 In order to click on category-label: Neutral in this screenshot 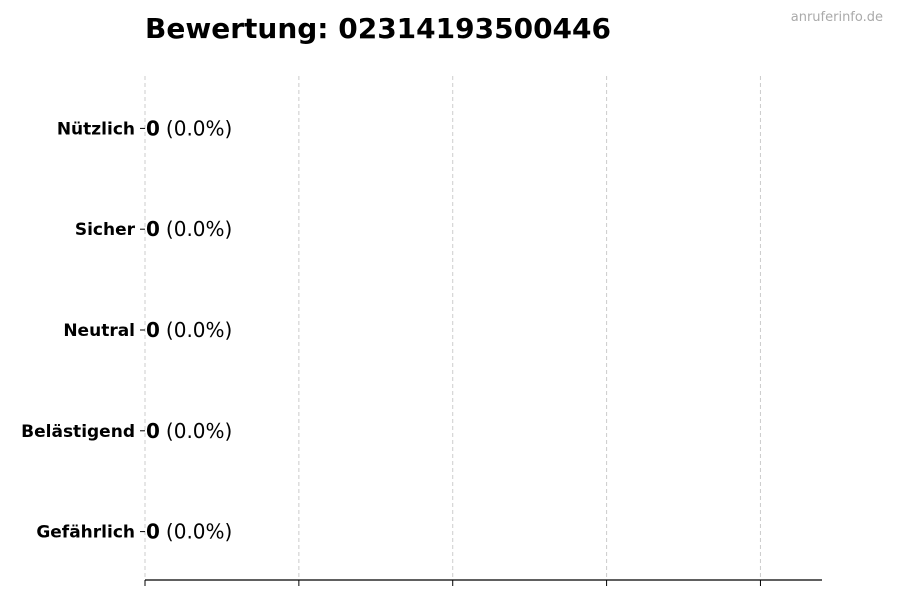, I will do `click(99, 331)`.